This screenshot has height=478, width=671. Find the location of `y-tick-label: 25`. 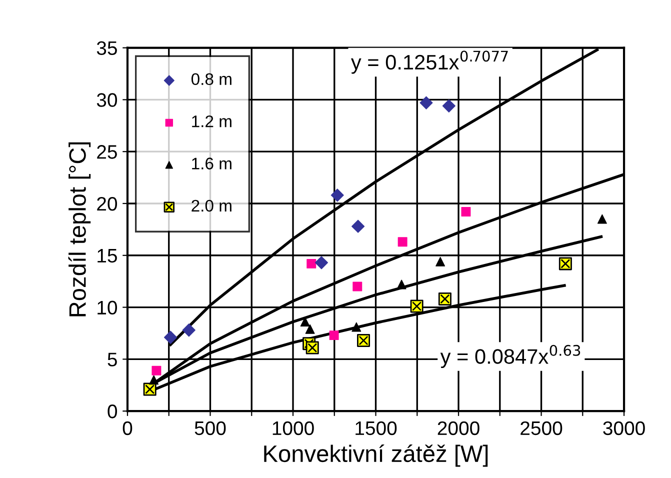

y-tick-label: 25 is located at coordinates (107, 152).